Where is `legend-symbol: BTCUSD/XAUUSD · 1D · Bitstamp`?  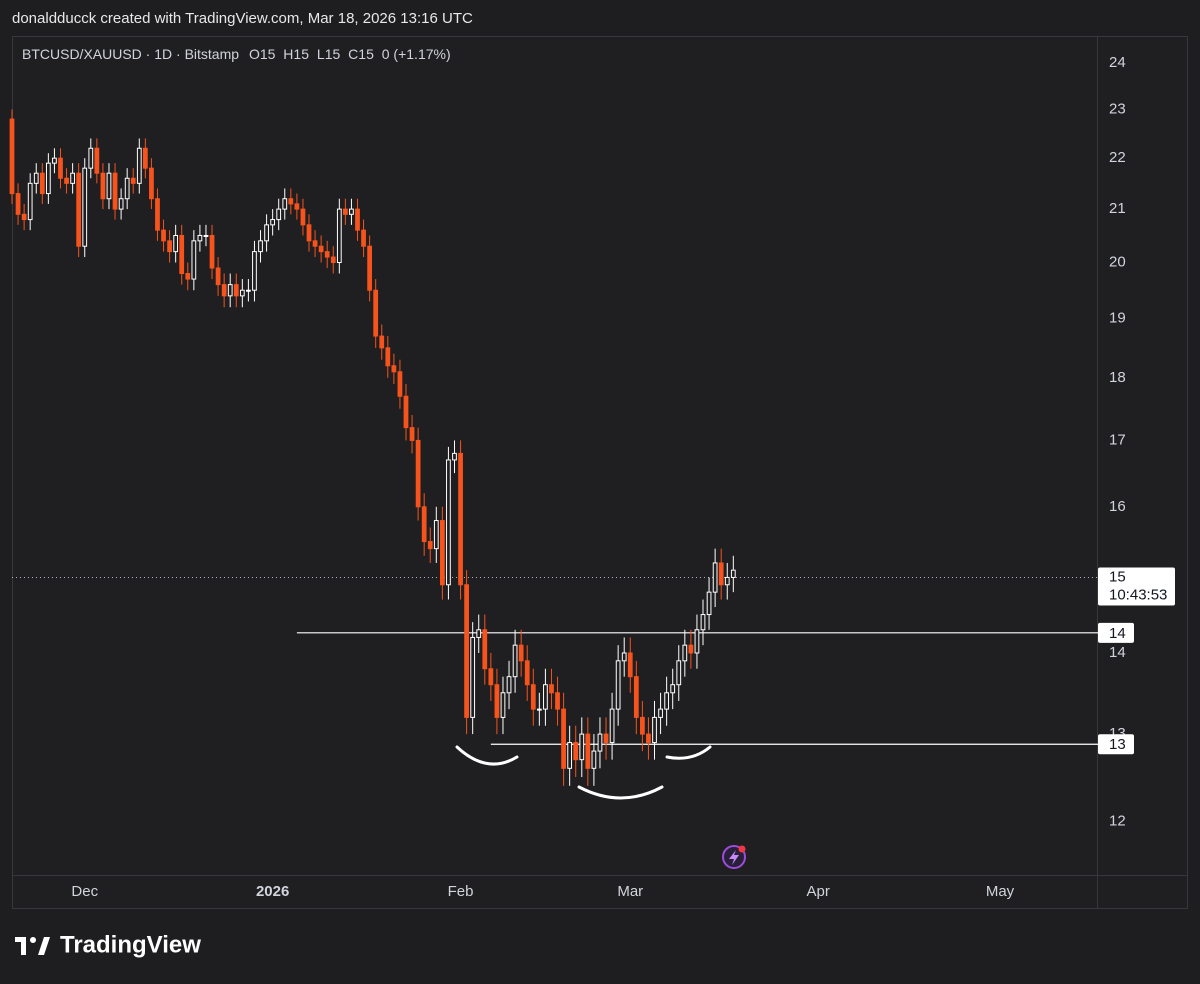 legend-symbol: BTCUSD/XAUUSD · 1D · Bitstamp is located at coordinates (130, 54).